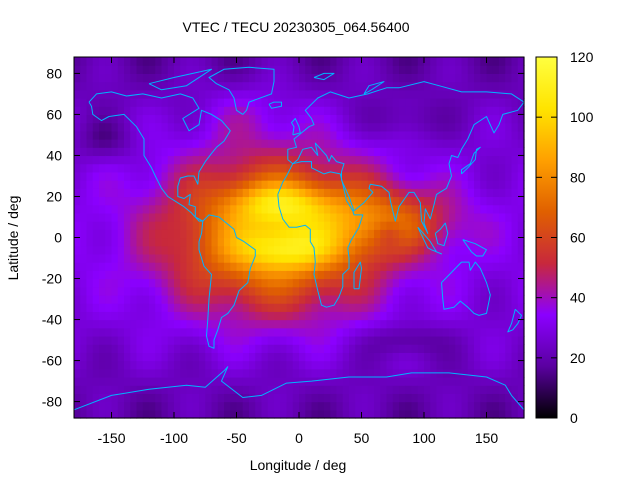 This screenshot has width=640, height=480. Describe the element at coordinates (54, 155) in the screenshot. I see `y-tick-label: 40` at that location.